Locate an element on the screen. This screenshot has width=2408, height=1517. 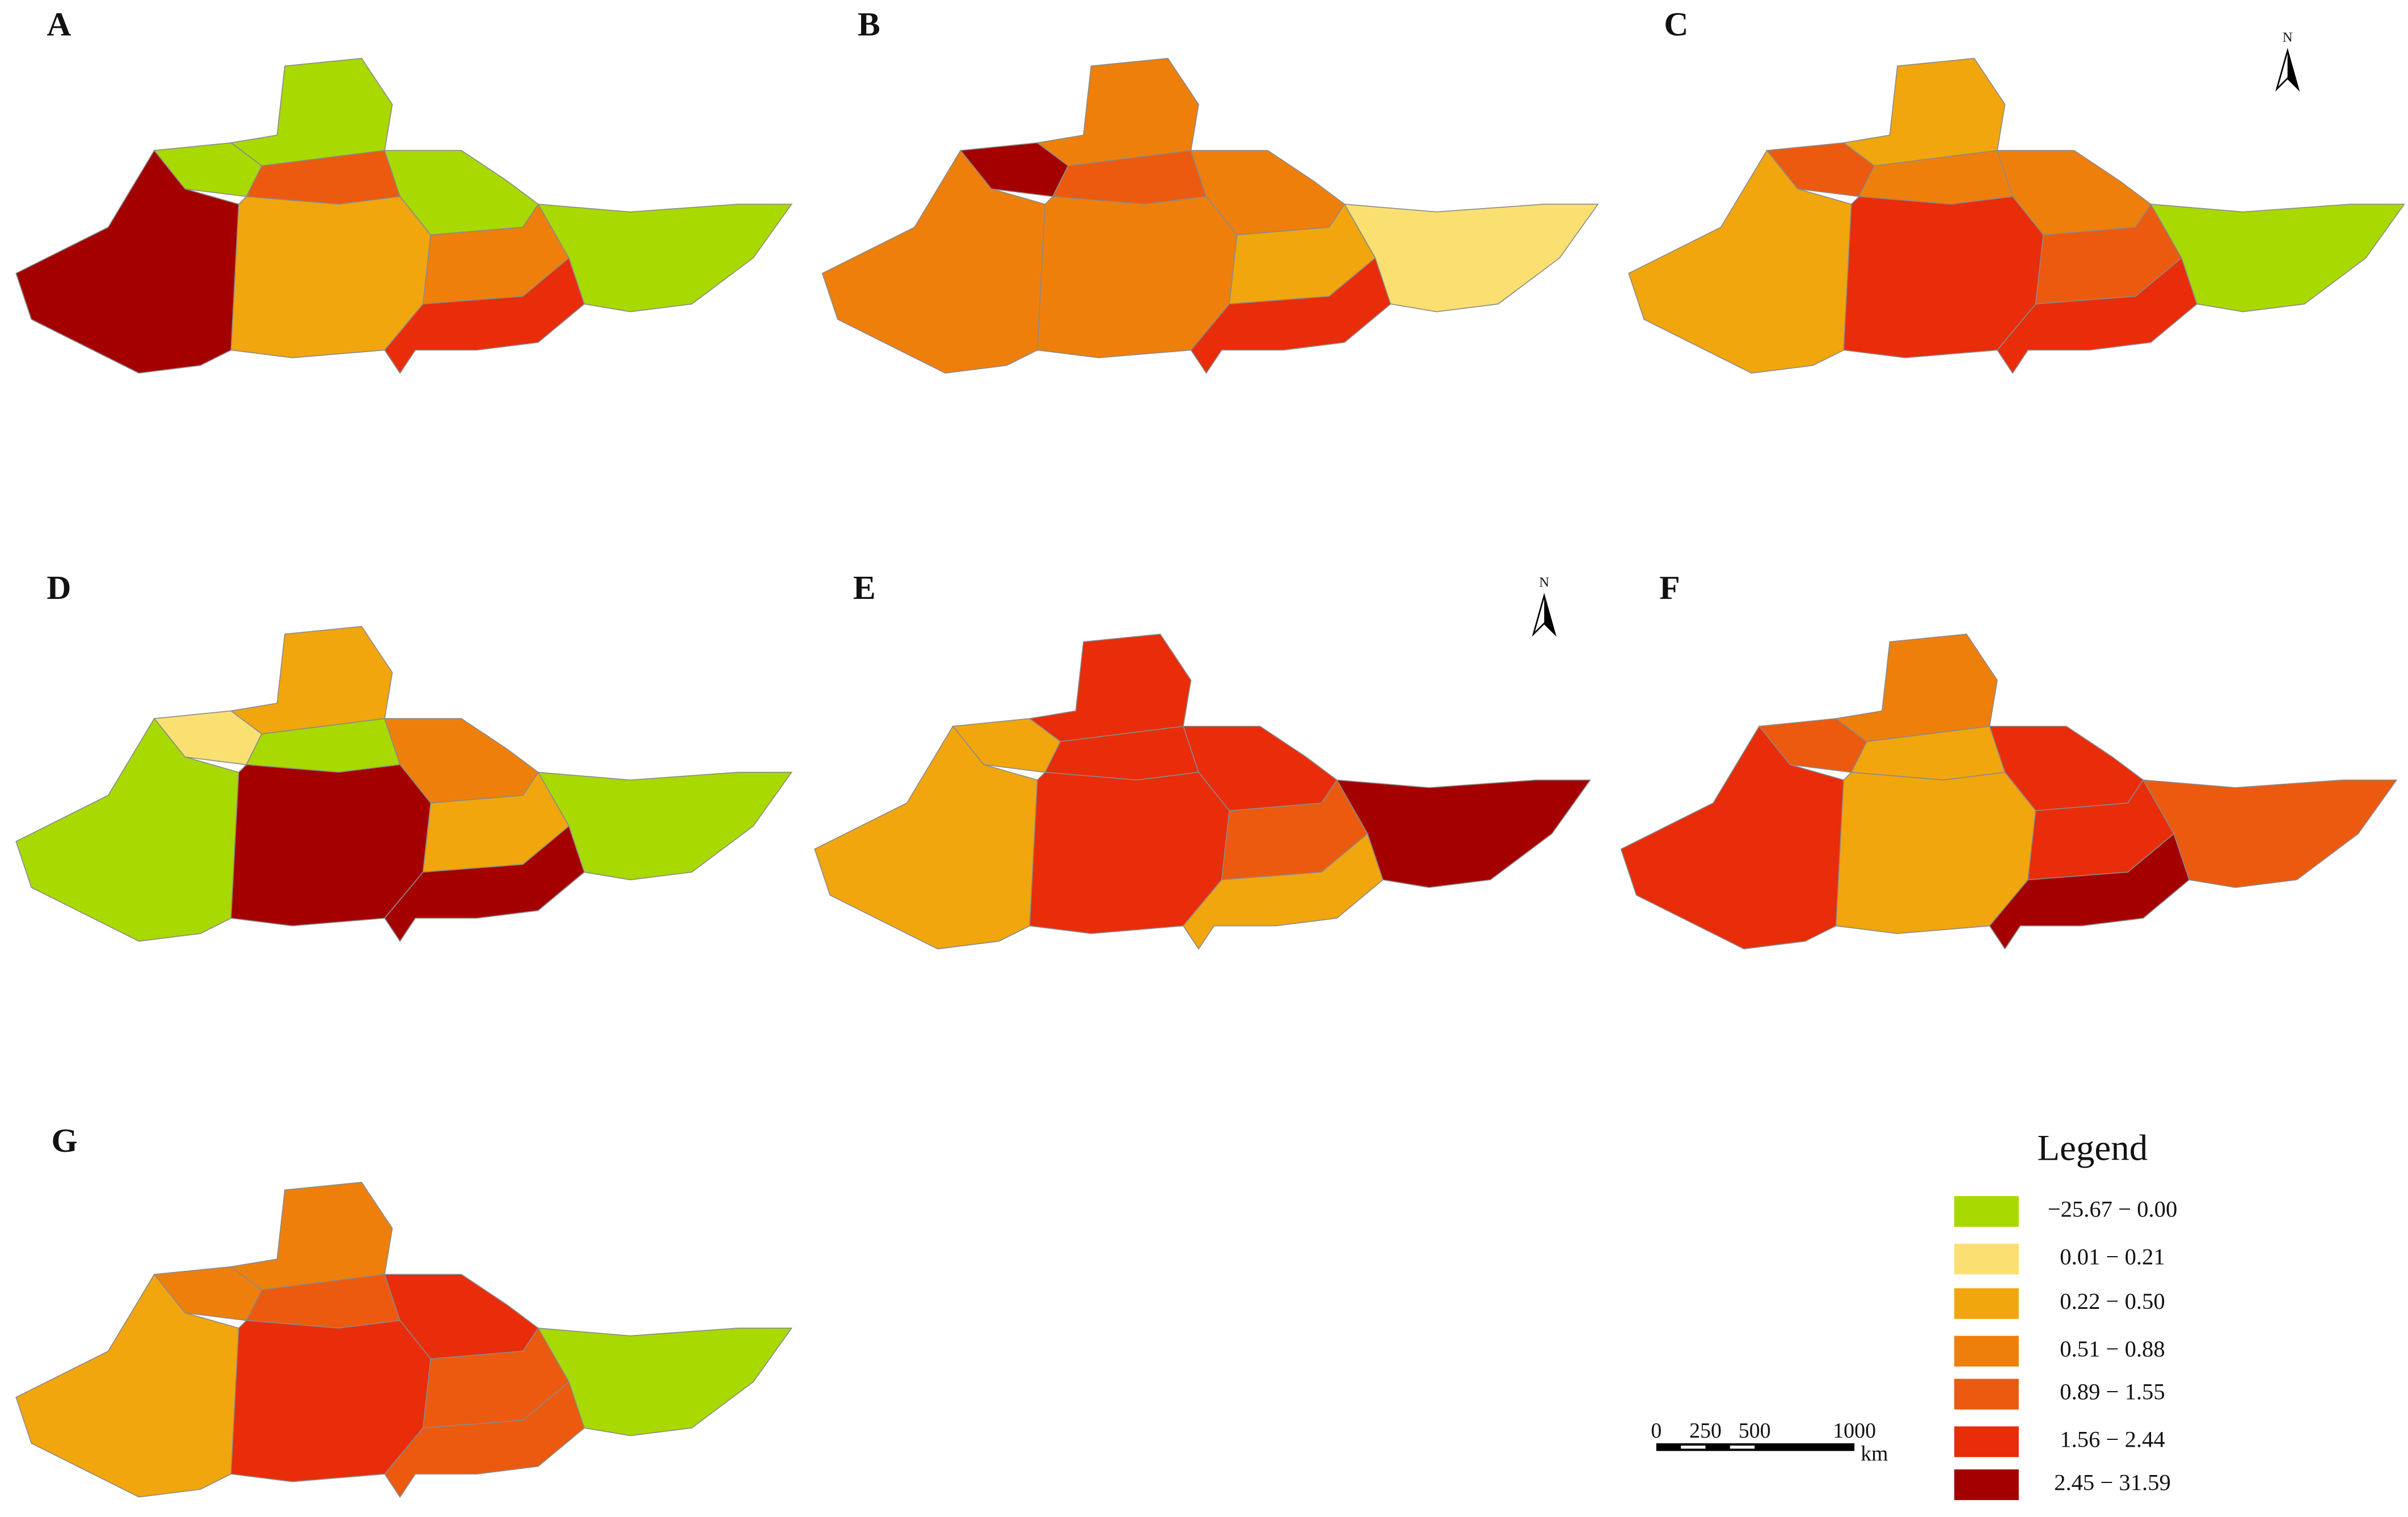
panel-label: C is located at coordinates (1676, 24).